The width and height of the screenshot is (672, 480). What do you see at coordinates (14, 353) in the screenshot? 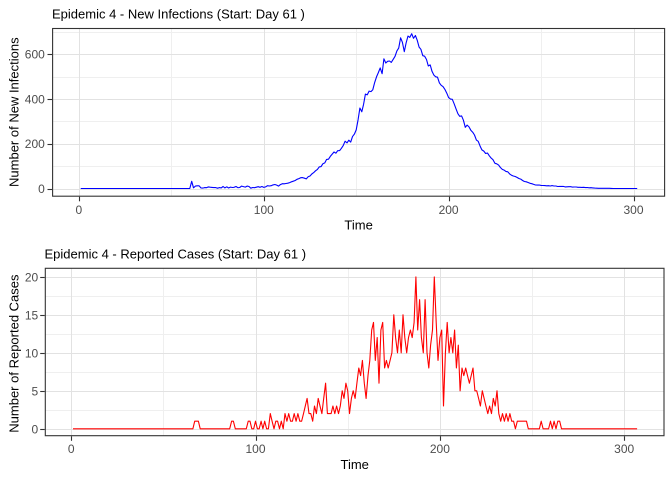
I see `svg-text: Number of Reported Cases` at bounding box center [14, 353].